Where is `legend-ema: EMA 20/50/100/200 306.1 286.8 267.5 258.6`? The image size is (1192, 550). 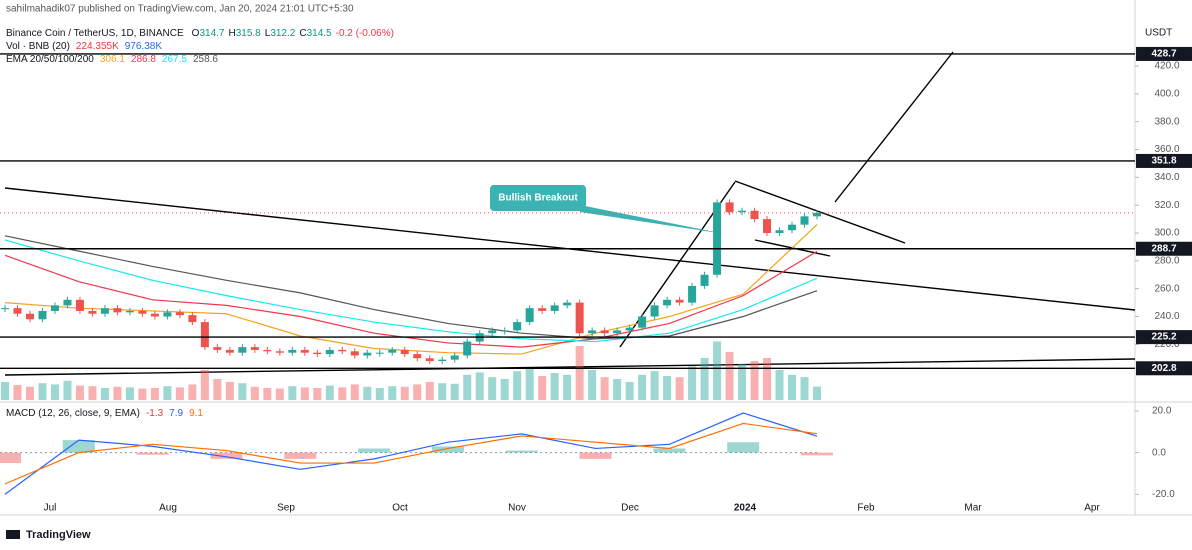 legend-ema: EMA 20/50/100/200 306.1 286.8 267.5 258.6 is located at coordinates (112, 59).